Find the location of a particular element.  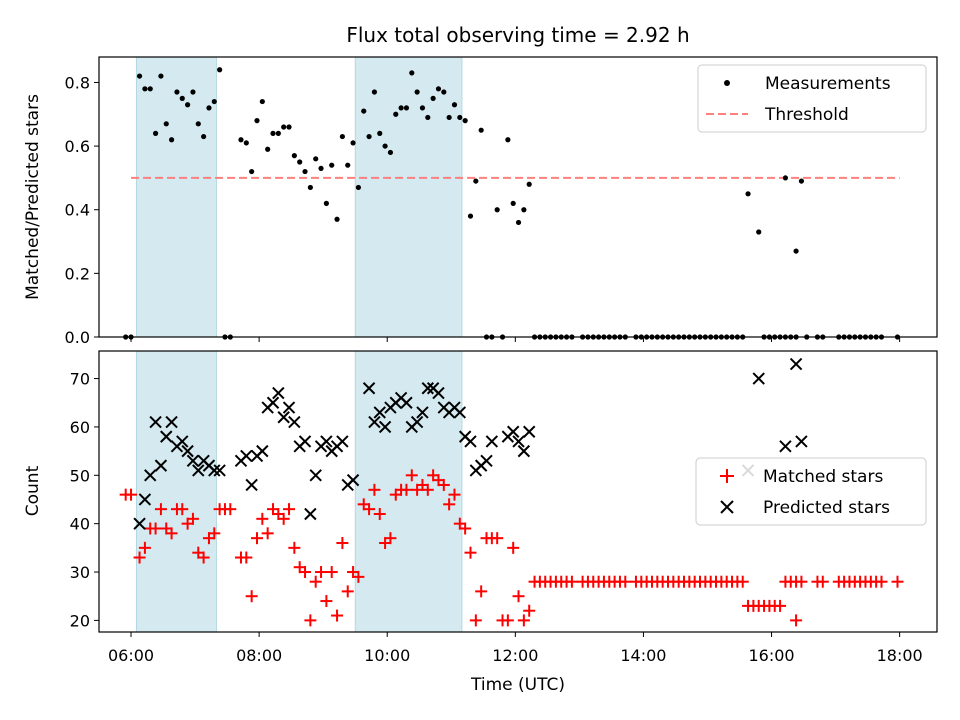

bottom-y-axis-label: Count is located at coordinates (33, 490).